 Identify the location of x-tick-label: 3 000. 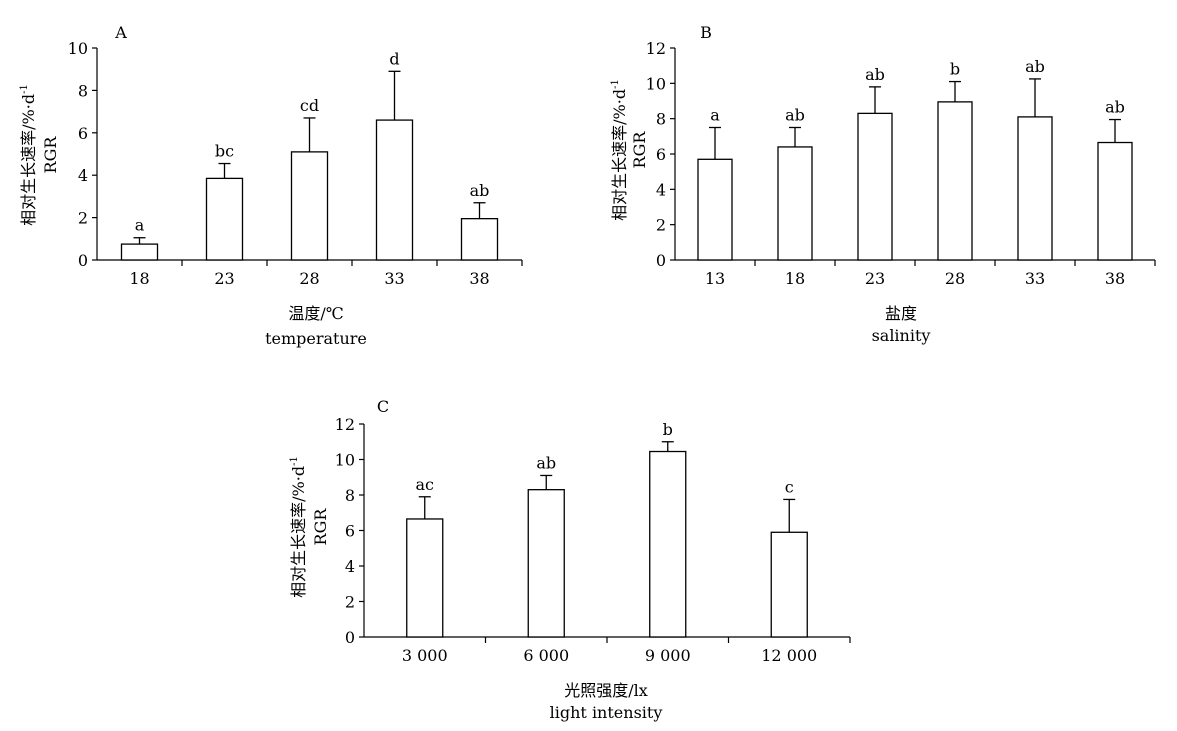
(425, 655).